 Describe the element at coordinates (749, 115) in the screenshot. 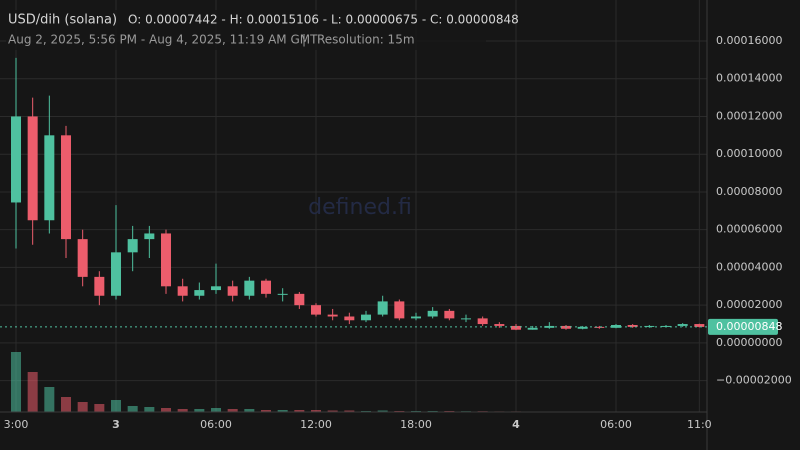

I see `y-tick-label: 0.00012000` at that location.